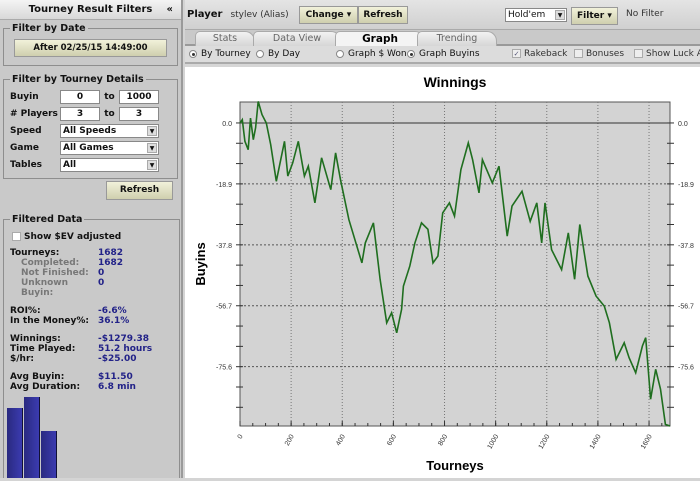 Image resolution: width=700 pixels, height=481 pixels. What do you see at coordinates (90, 433) in the screenshot?
I see `histogram` at bounding box center [90, 433].